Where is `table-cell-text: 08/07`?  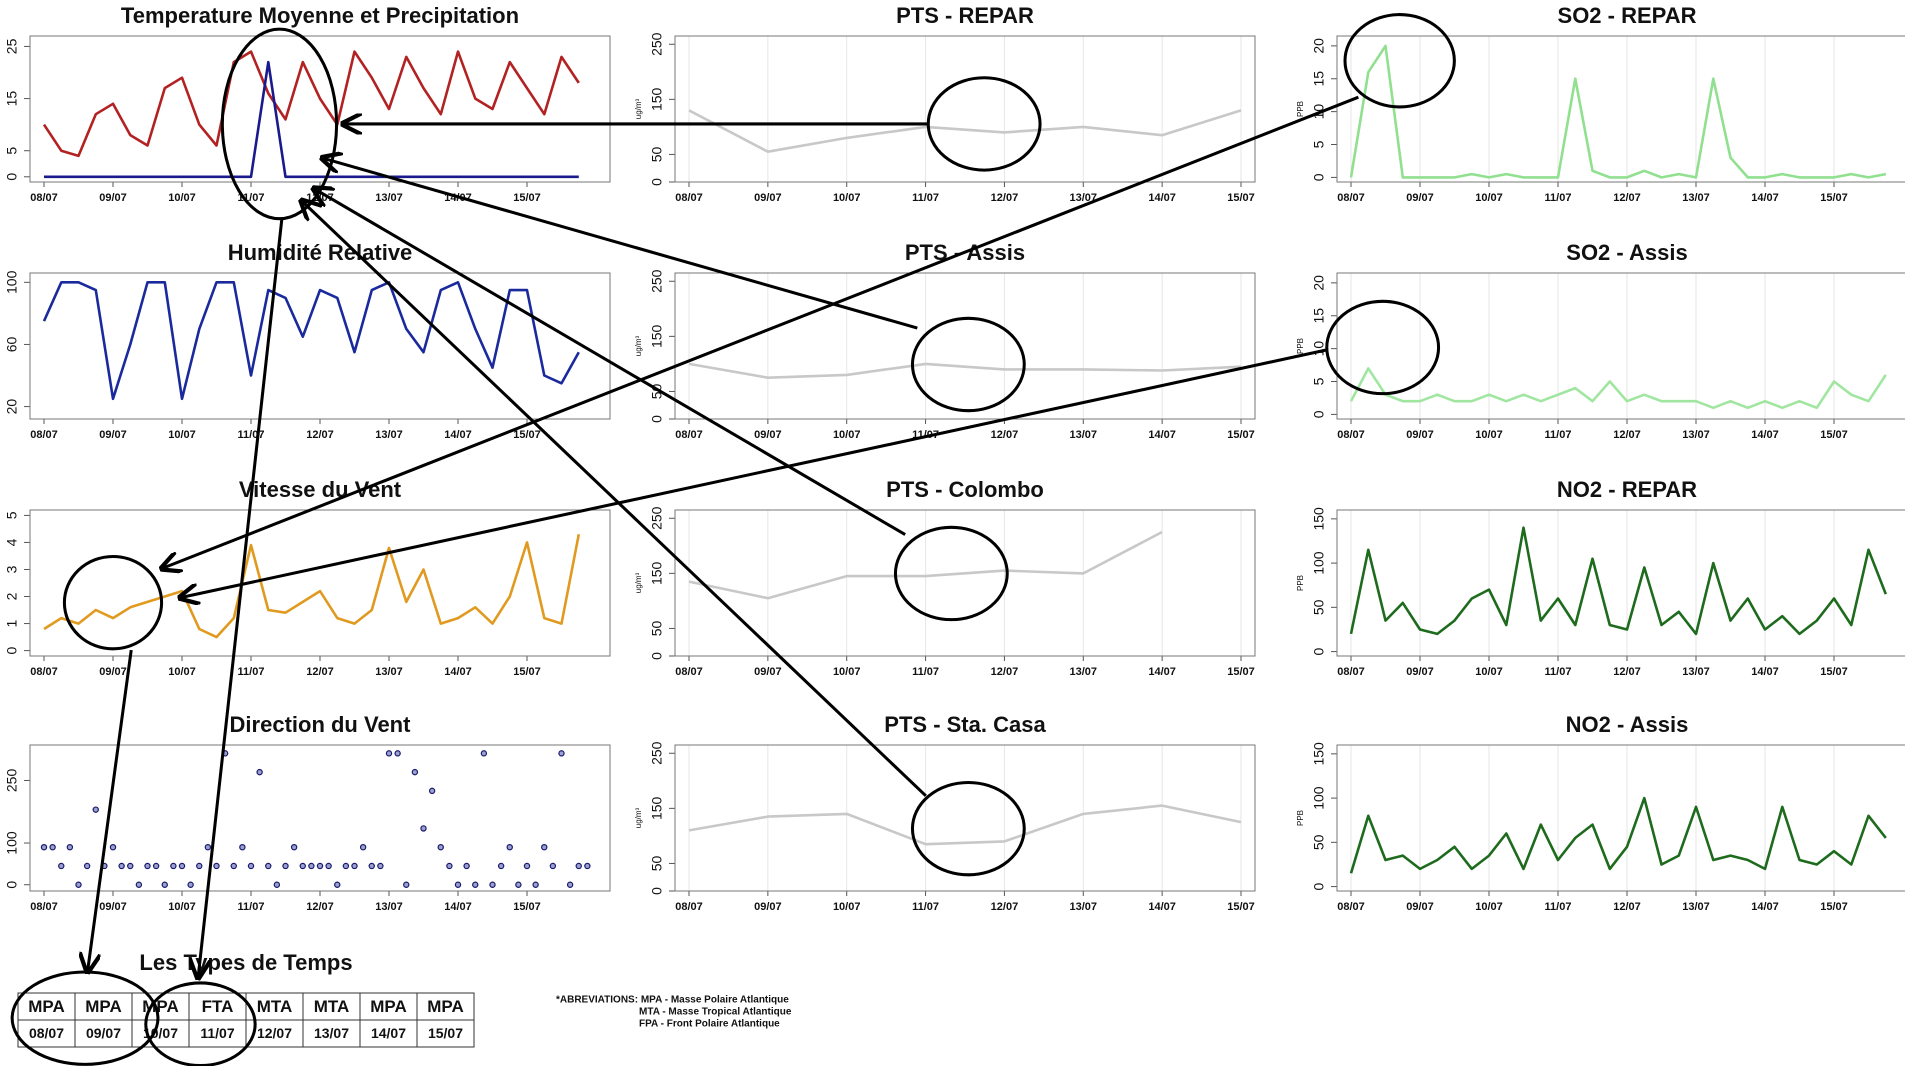 table-cell-text: 08/07 is located at coordinates (46, 1033).